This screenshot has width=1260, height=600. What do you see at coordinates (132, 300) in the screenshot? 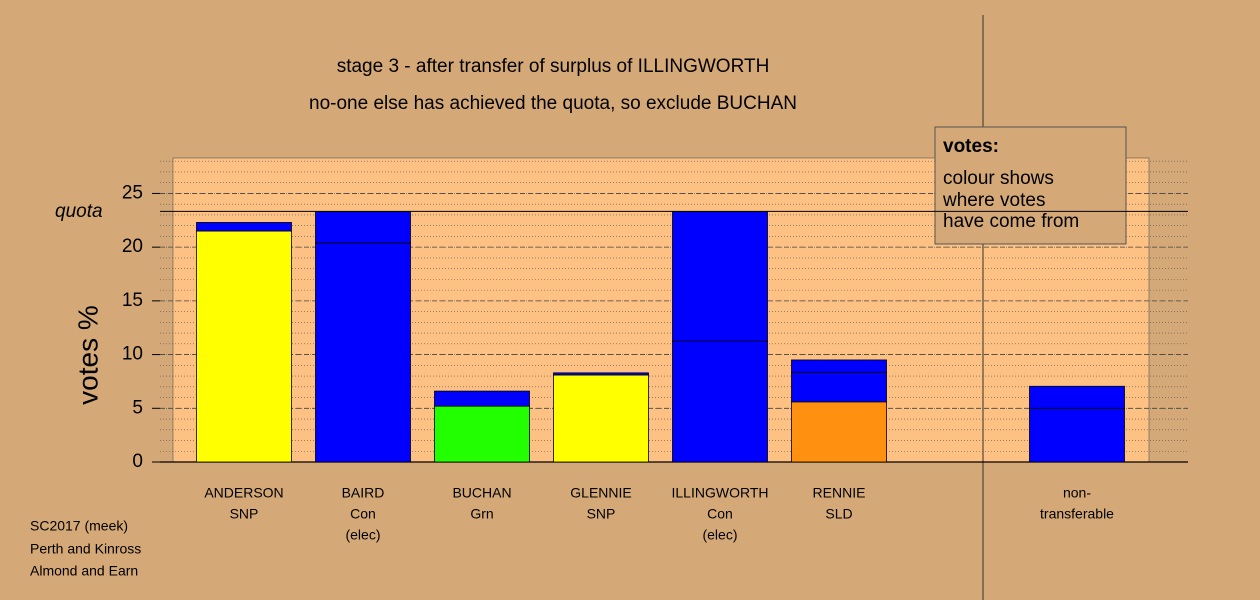
I see `y-tick-label: 15` at bounding box center [132, 300].